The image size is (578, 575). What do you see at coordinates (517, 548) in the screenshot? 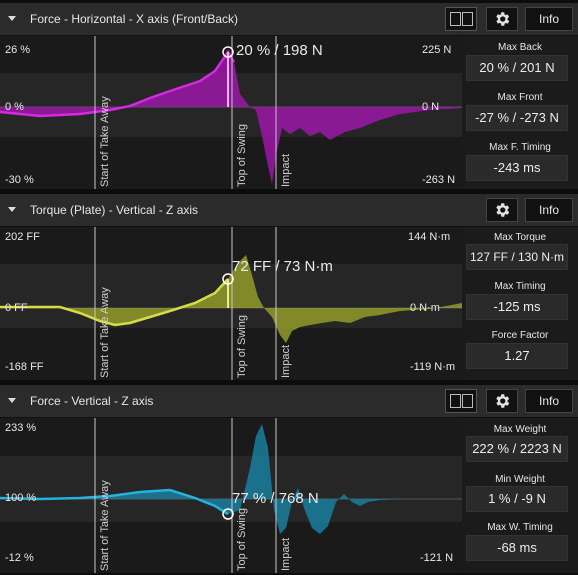
I see `stat-value: -68 ms` at bounding box center [517, 548].